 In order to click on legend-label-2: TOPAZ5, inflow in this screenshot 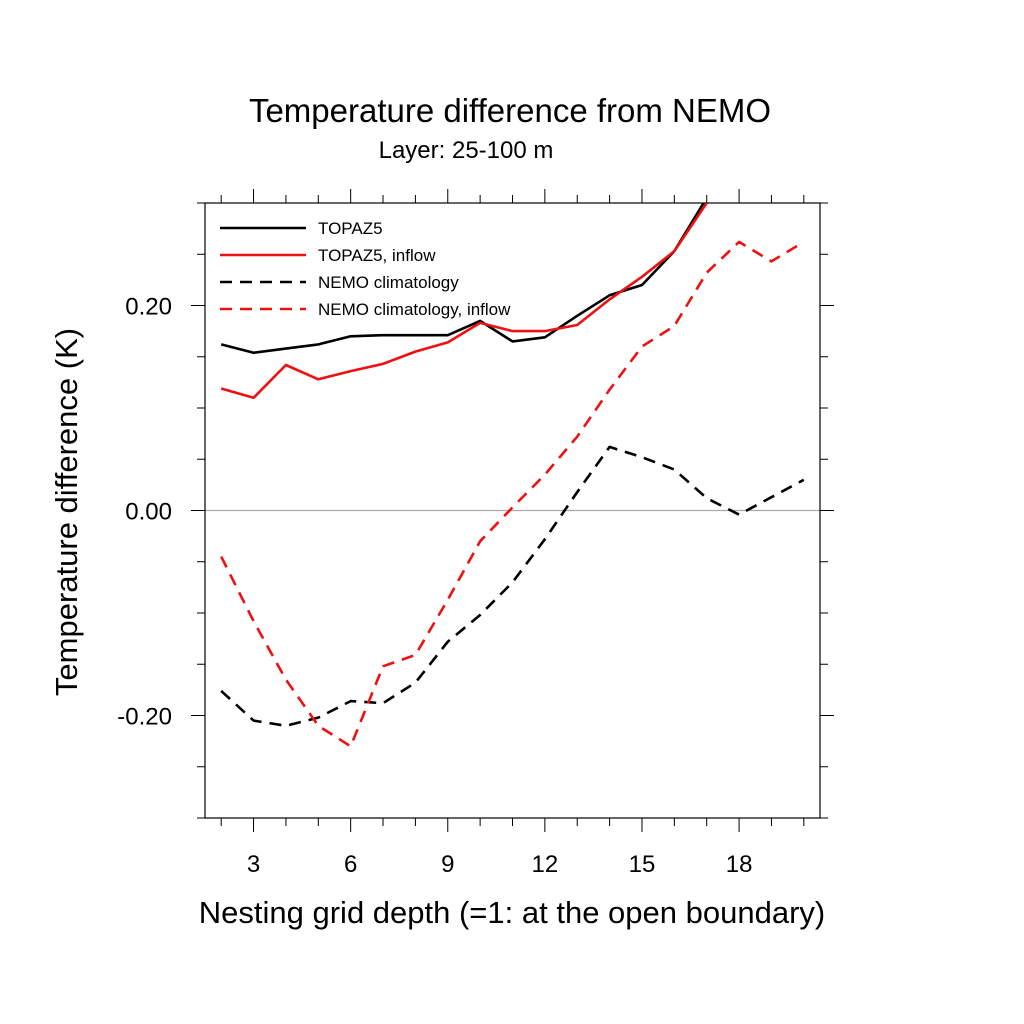, I will do `click(377, 255)`.